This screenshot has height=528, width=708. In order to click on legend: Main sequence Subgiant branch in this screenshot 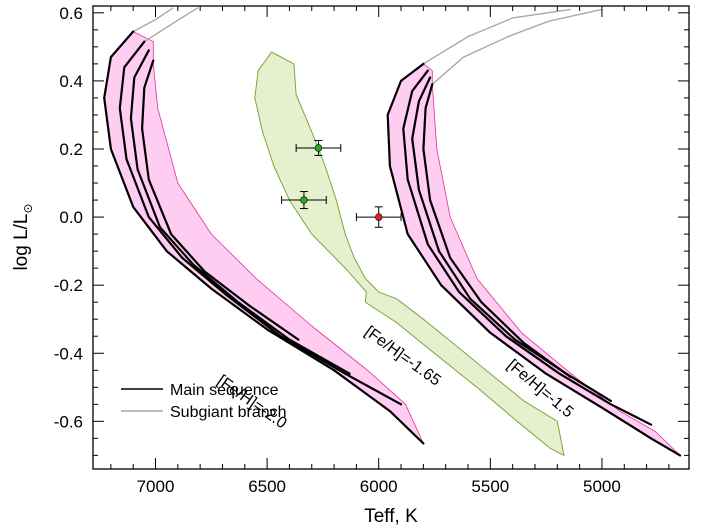, I will do `click(204, 401)`.